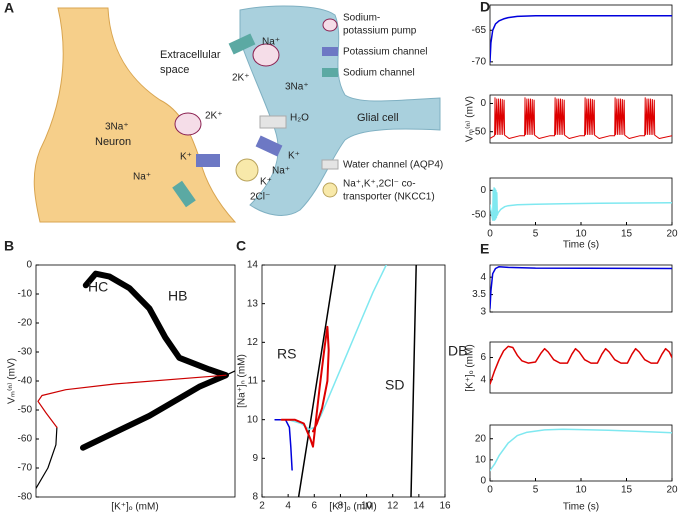  What do you see at coordinates (481, 460) in the screenshot?
I see `y-tick-label: 10` at bounding box center [481, 460].